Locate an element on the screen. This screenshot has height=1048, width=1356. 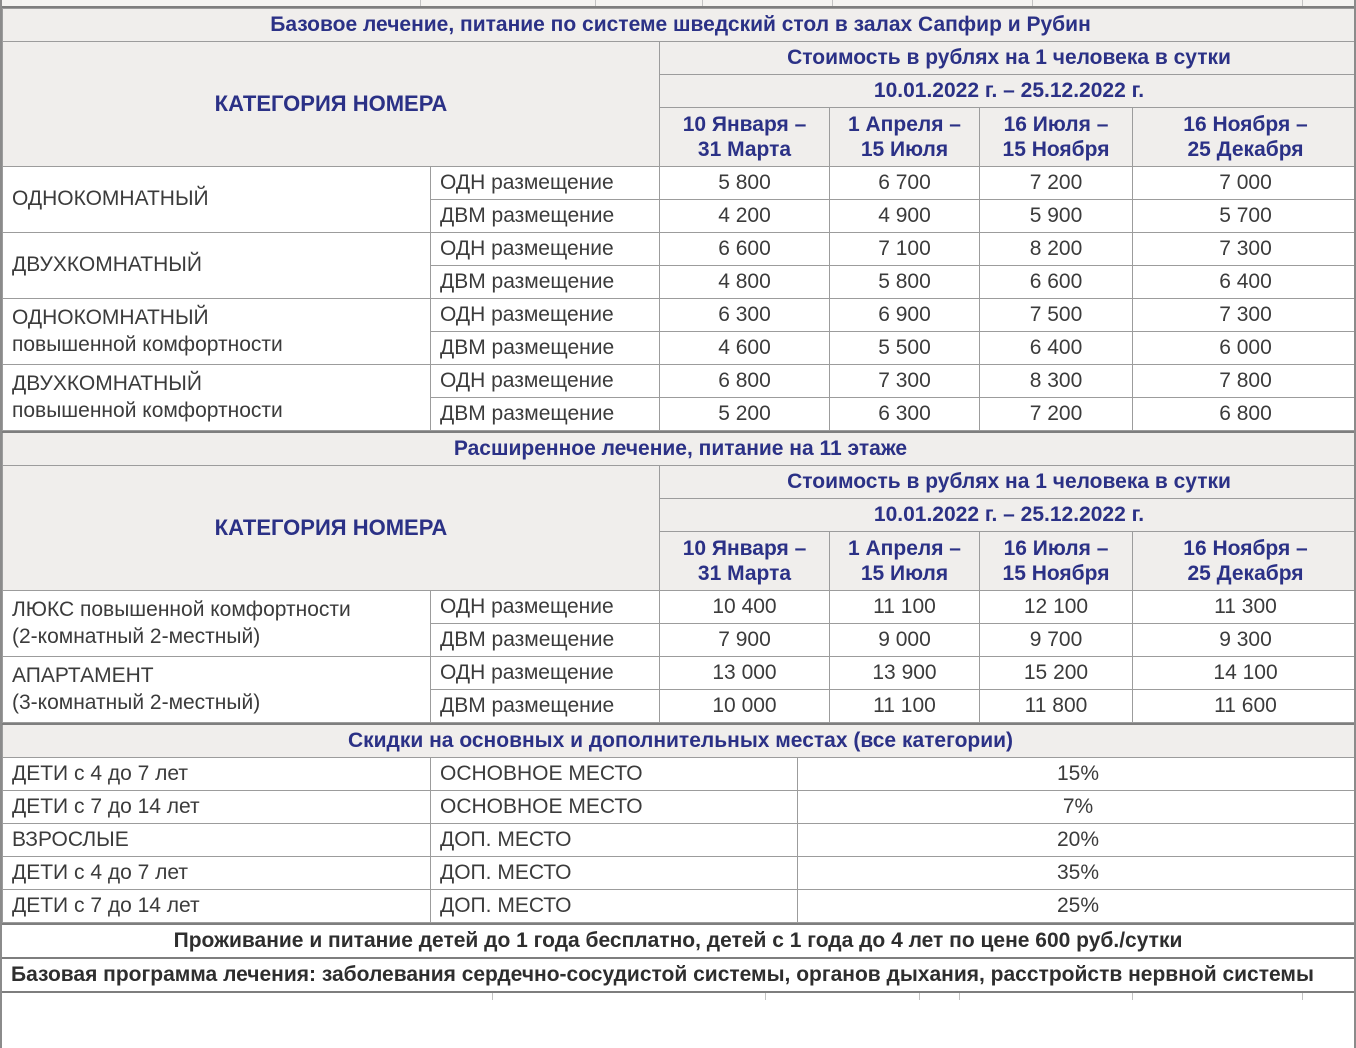
text-line: АПАРТАМЕНТ is located at coordinates (83, 676).